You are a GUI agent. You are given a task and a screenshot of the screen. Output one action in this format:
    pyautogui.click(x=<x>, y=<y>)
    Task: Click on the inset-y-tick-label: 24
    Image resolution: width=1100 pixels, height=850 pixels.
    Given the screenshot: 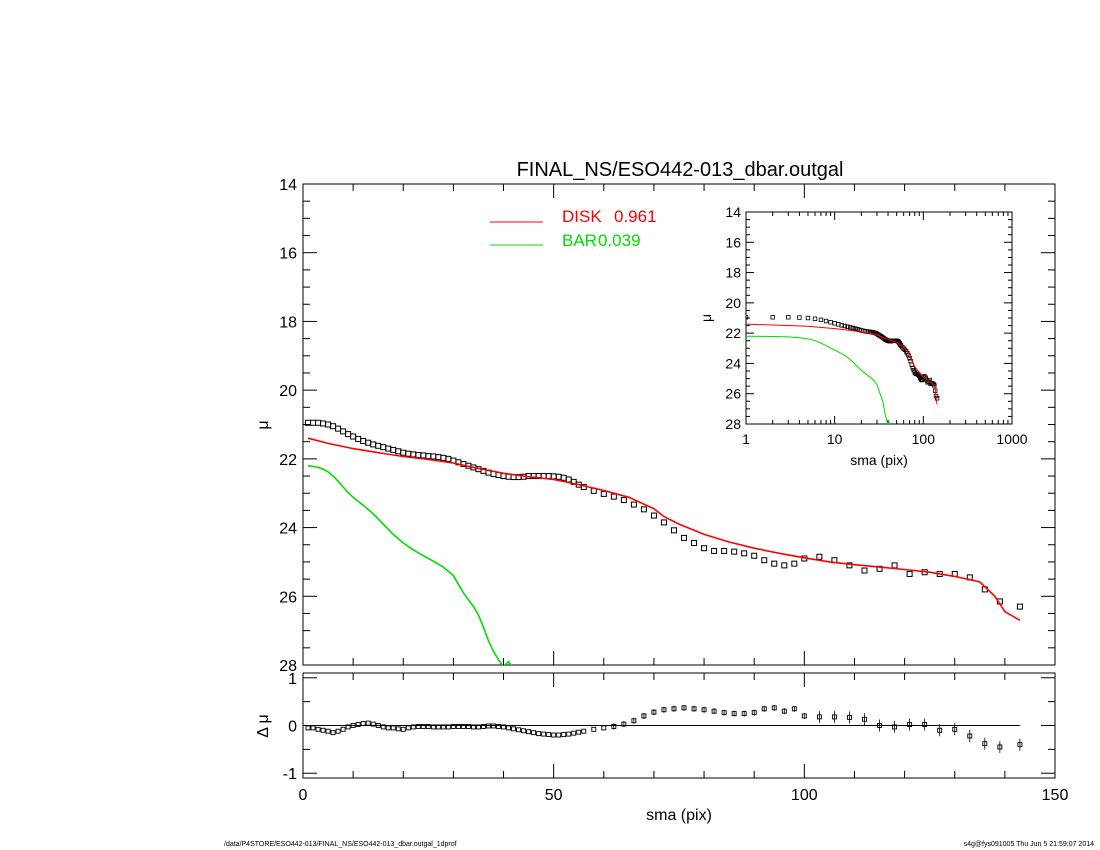 What is the action you would take?
    pyautogui.click(x=733, y=363)
    